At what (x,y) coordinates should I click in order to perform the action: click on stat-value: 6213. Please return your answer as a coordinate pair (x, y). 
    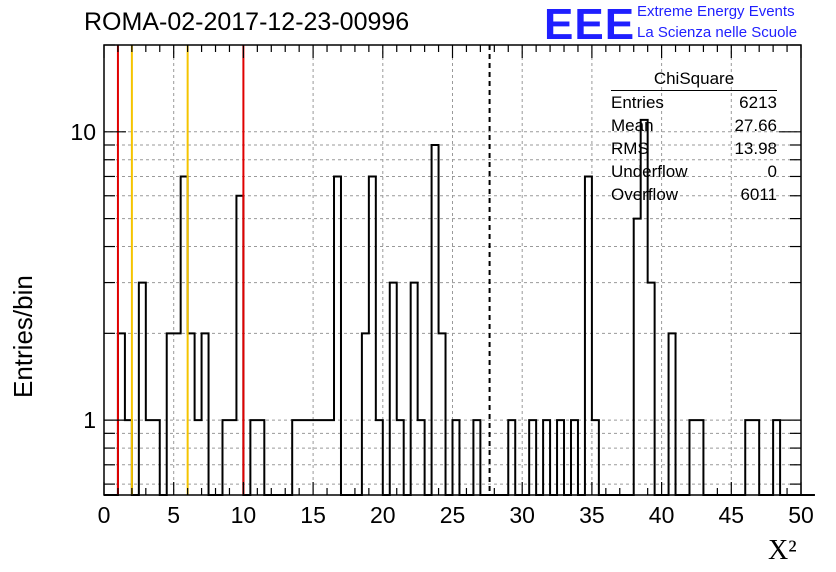
    Looking at the image, I should click on (758, 102).